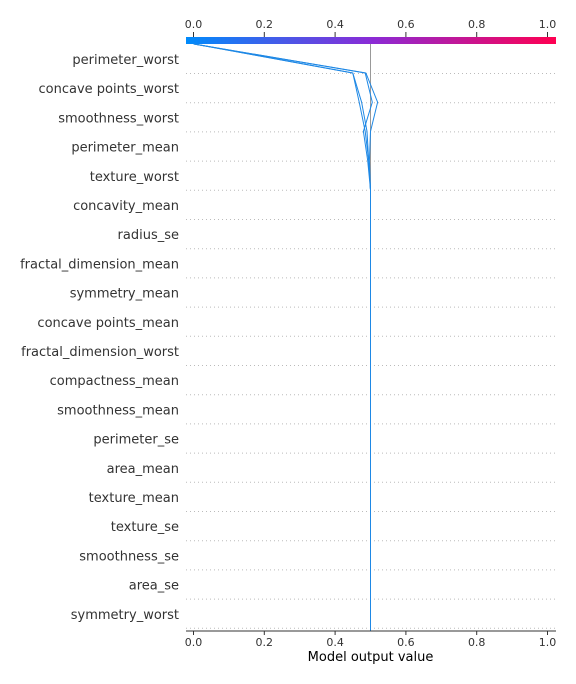 The height and width of the screenshot is (684, 576). I want to click on feature-label: smoothness_worst, so click(118, 118).